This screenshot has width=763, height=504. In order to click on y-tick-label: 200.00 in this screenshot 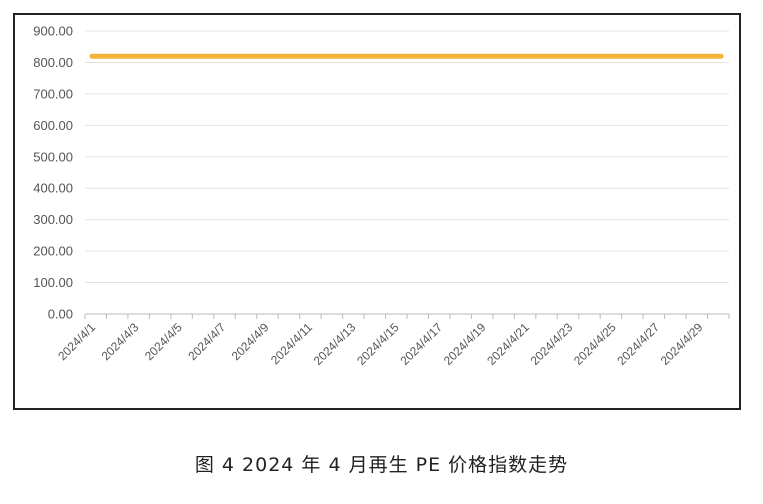, I will do `click(53, 251)`.